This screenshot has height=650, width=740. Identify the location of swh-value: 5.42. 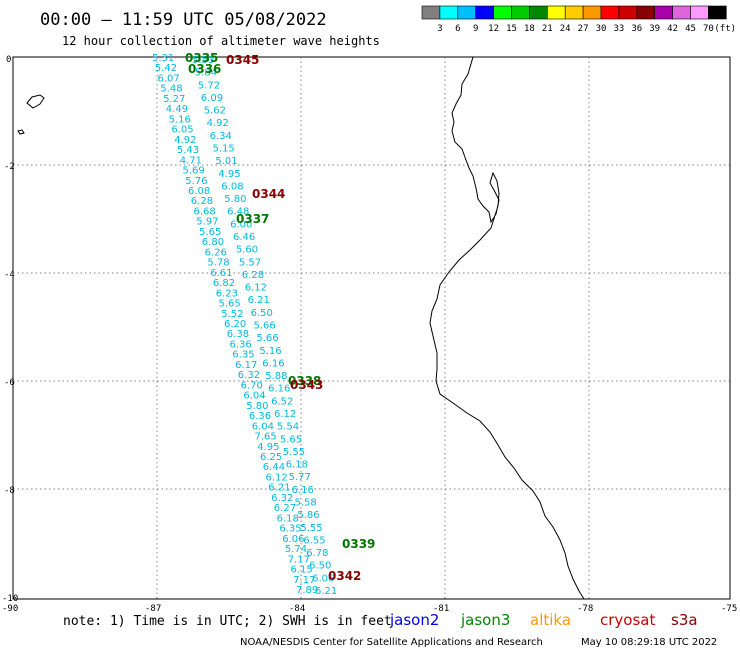
(166, 68).